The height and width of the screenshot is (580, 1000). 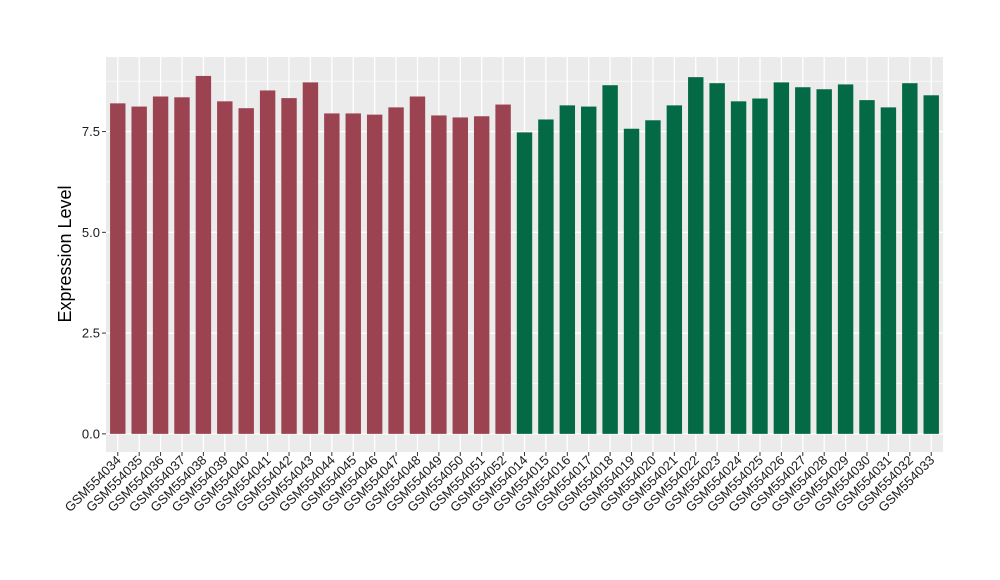 What do you see at coordinates (91, 333) in the screenshot?
I see `y-tick-label: 2.5` at bounding box center [91, 333].